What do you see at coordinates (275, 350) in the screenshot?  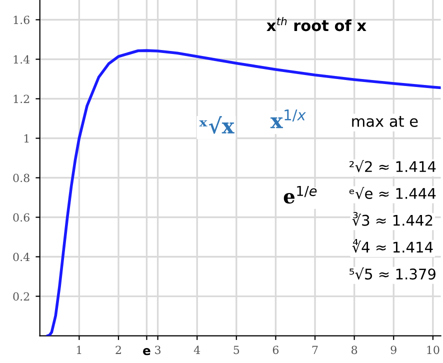 I see `x-tick-label: 6` at bounding box center [275, 350].